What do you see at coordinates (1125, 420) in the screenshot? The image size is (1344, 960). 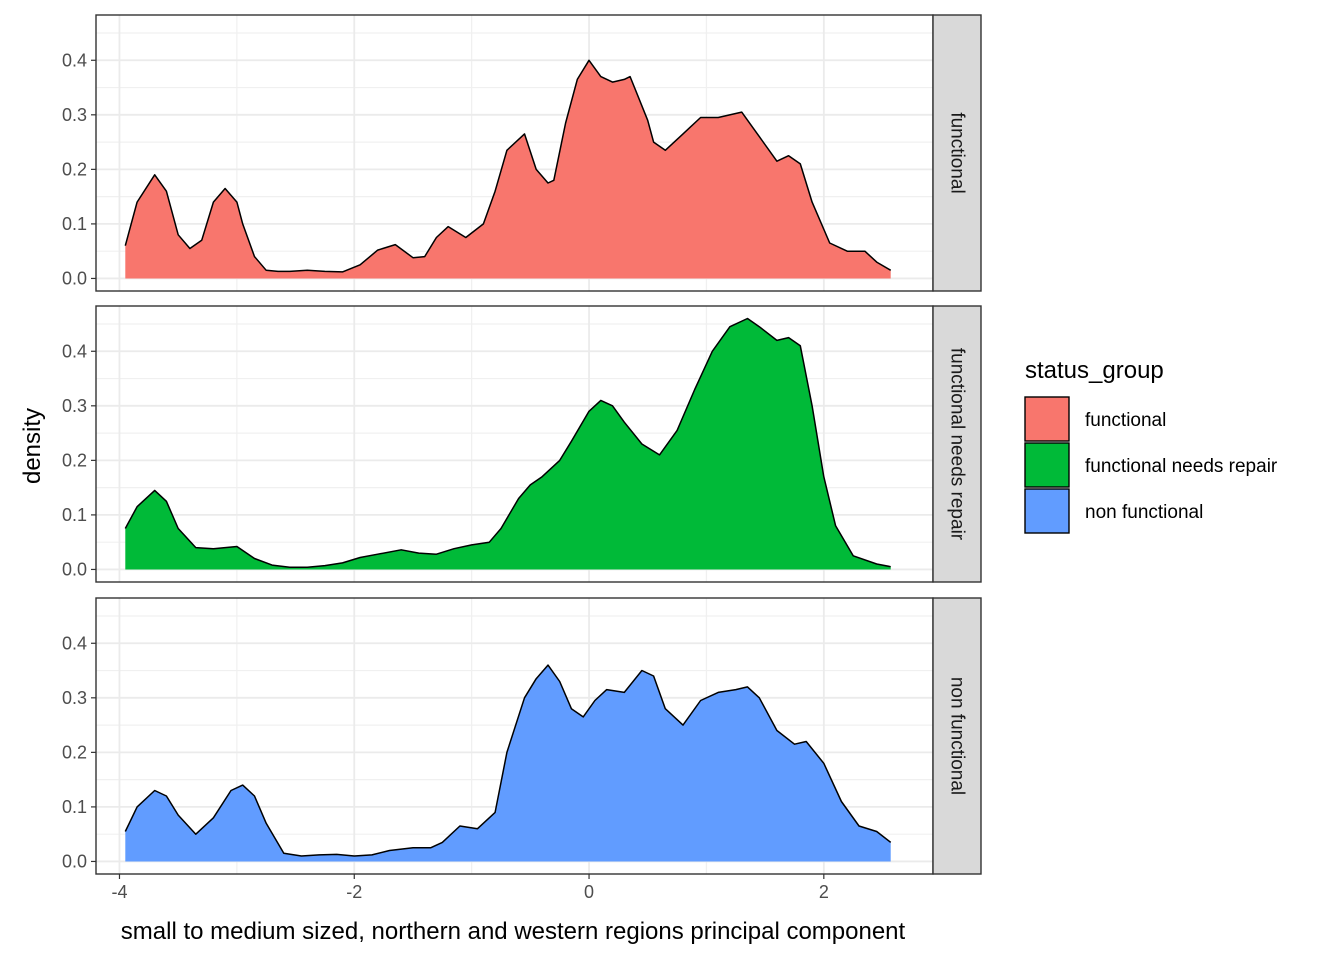 I see `legend-label: functional` at bounding box center [1125, 420].